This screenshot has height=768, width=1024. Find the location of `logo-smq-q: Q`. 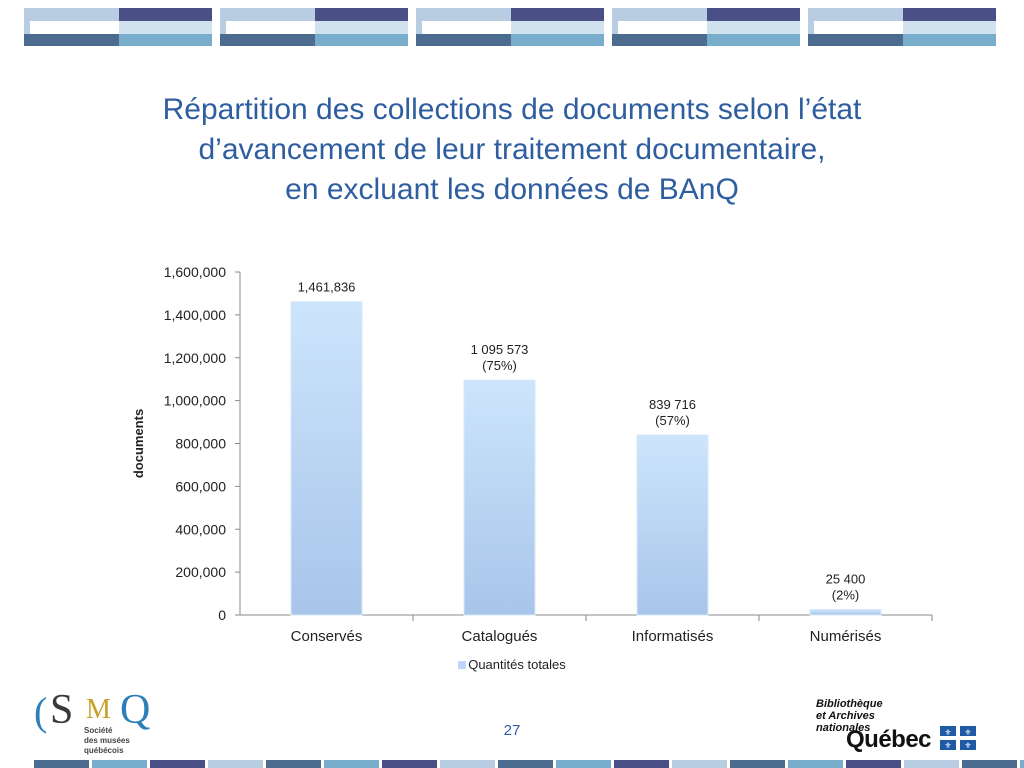

logo-smq-q: Q is located at coordinates (135, 710).